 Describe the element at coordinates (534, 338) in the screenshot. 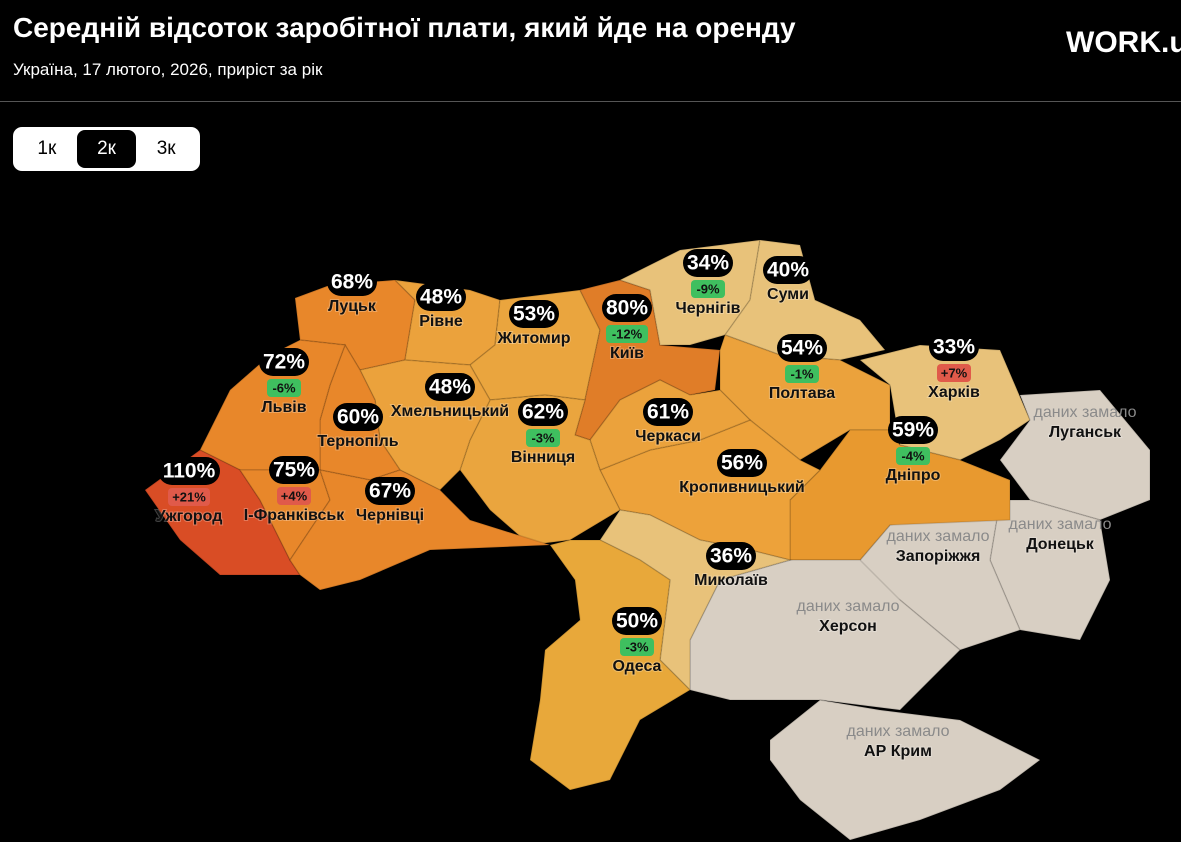

I see `region-name: Житомир` at that location.